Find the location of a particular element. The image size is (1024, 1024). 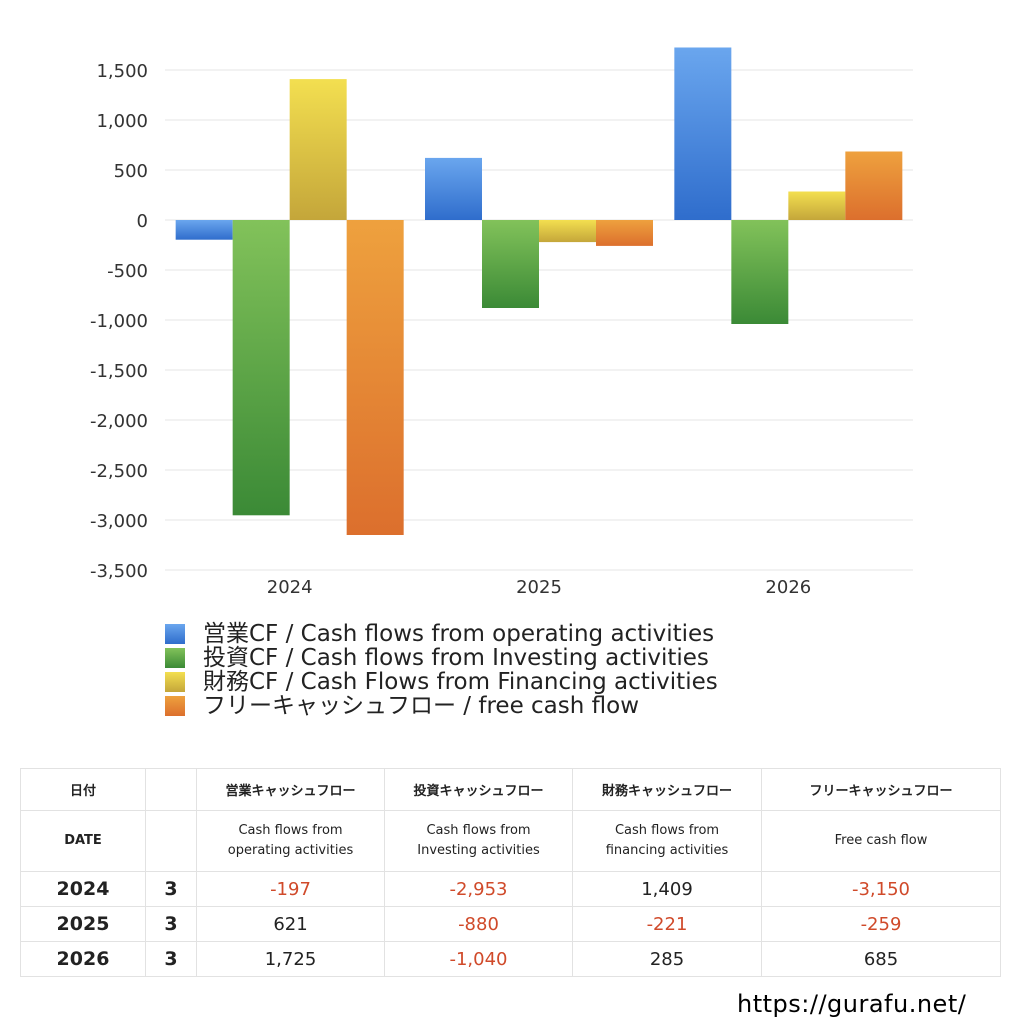

cell-operating: 621 is located at coordinates (290, 924).